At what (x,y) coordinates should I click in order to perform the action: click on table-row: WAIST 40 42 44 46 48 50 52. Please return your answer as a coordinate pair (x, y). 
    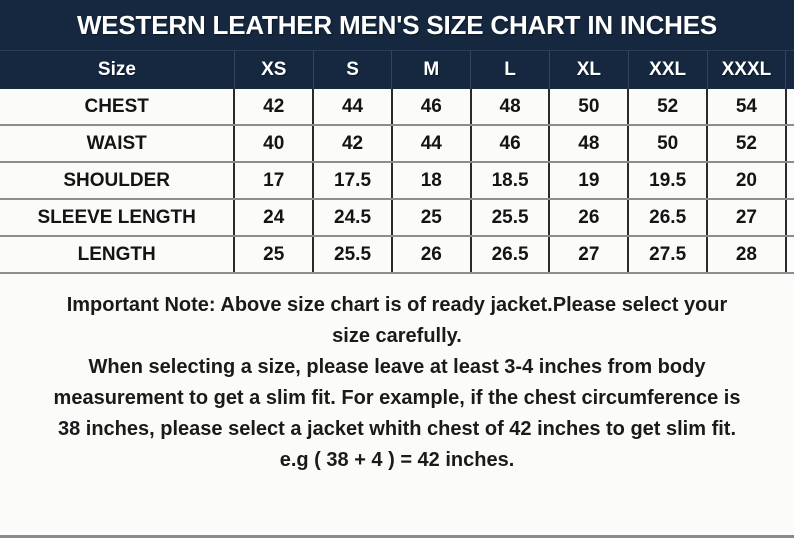
    Looking at the image, I should click on (397, 144).